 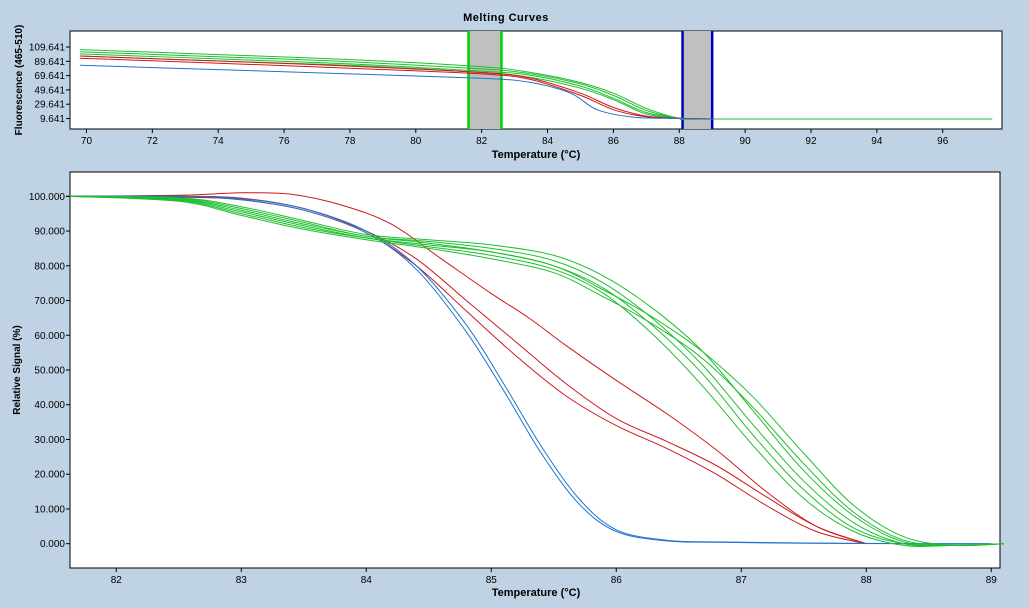 What do you see at coordinates (219, 141) in the screenshot?
I see `overview-x-tick-label: 74` at bounding box center [219, 141].